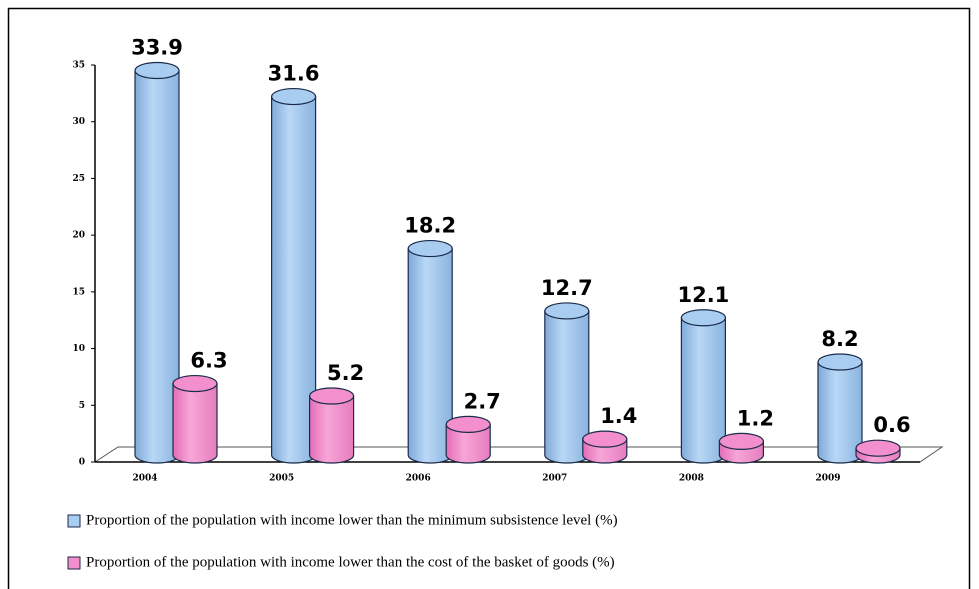 The width and height of the screenshot is (979, 589). Describe the element at coordinates (482, 401) in the screenshot. I see `data-label: 2.7` at that location.